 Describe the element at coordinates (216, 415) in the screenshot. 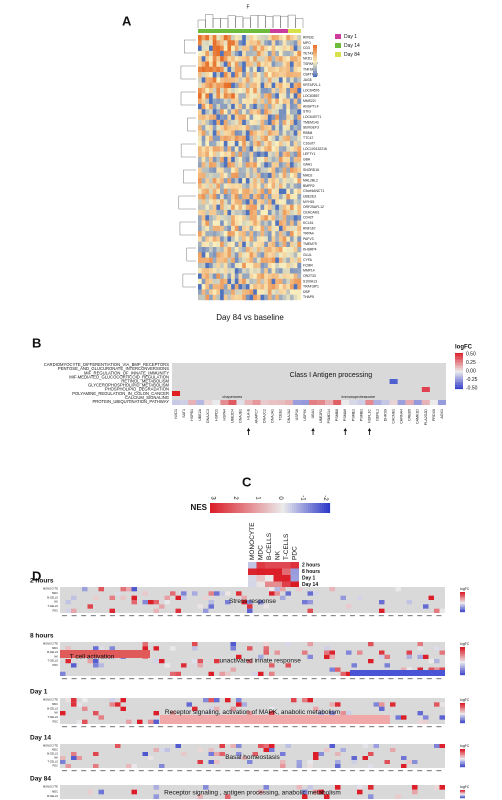

I see `gene-label: HSPD1` at that location.